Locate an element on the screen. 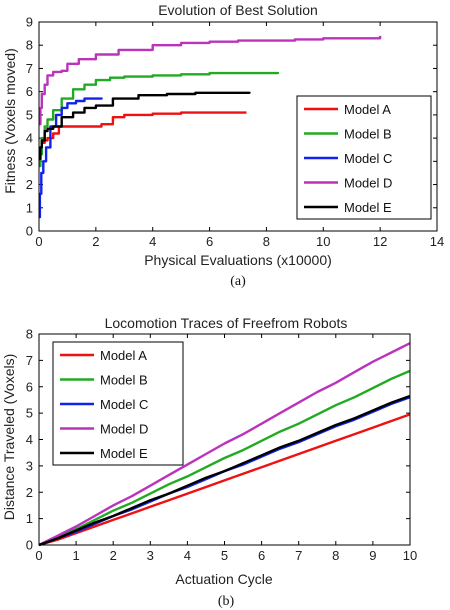  chart-b-xlabel: Actuation Cycle is located at coordinates (223, 579).